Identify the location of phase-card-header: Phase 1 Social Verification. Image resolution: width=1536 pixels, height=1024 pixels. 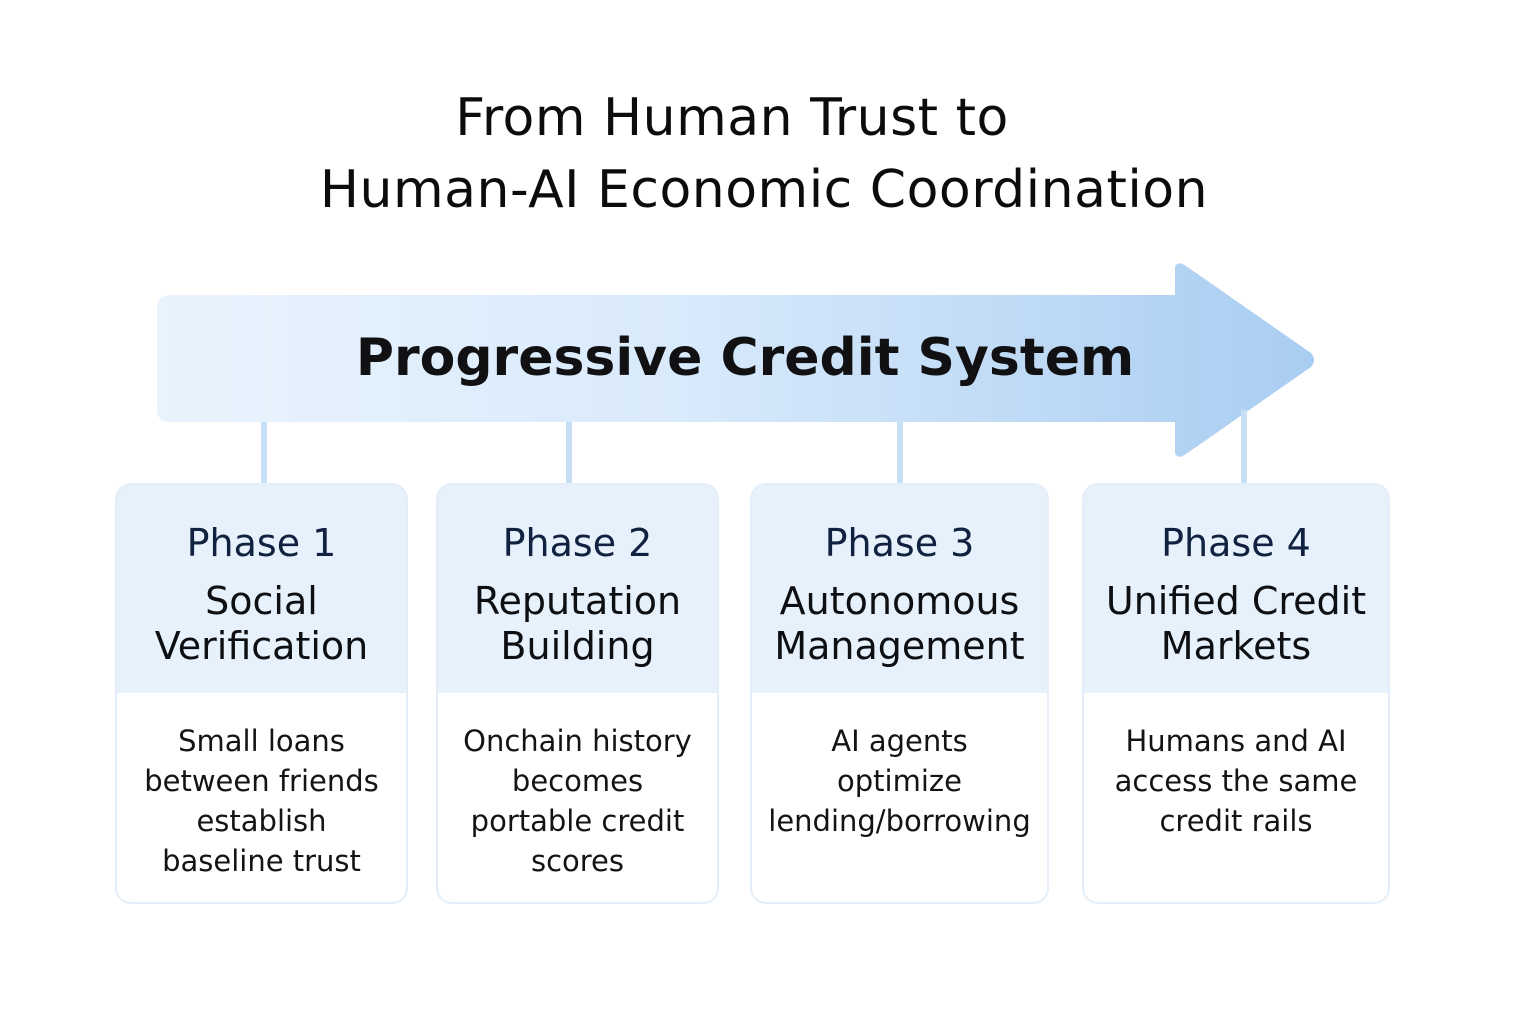
(261, 589).